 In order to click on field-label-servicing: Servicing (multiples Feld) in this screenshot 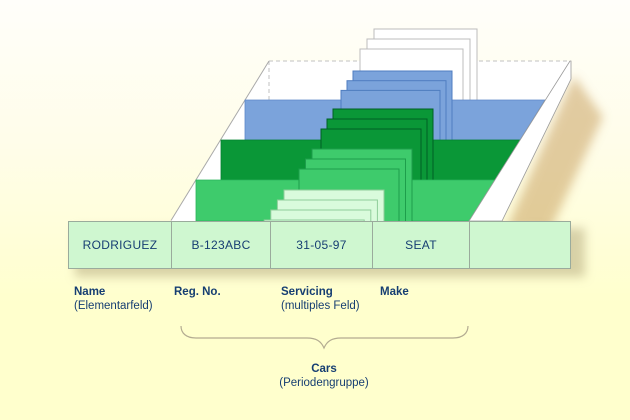, I will do `click(320, 299)`.